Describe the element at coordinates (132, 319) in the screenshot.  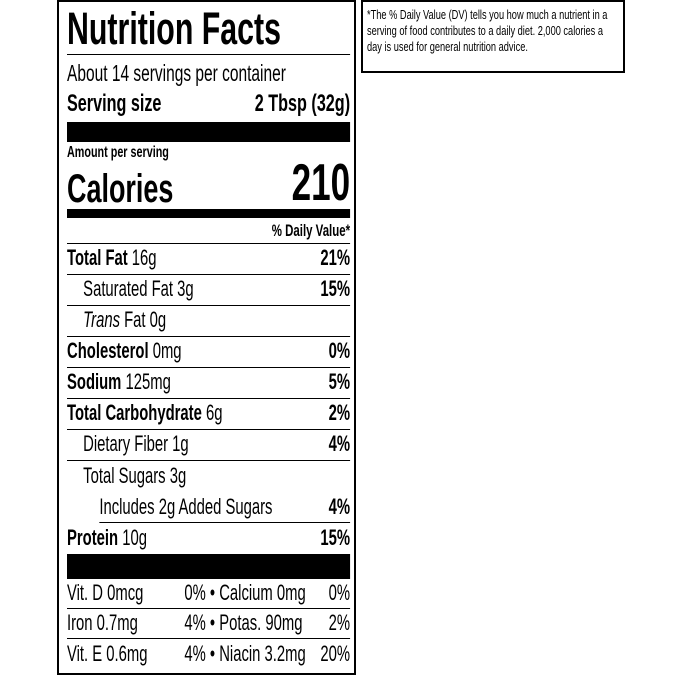
I see `nutrient-name-suffix: Fat` at that location.